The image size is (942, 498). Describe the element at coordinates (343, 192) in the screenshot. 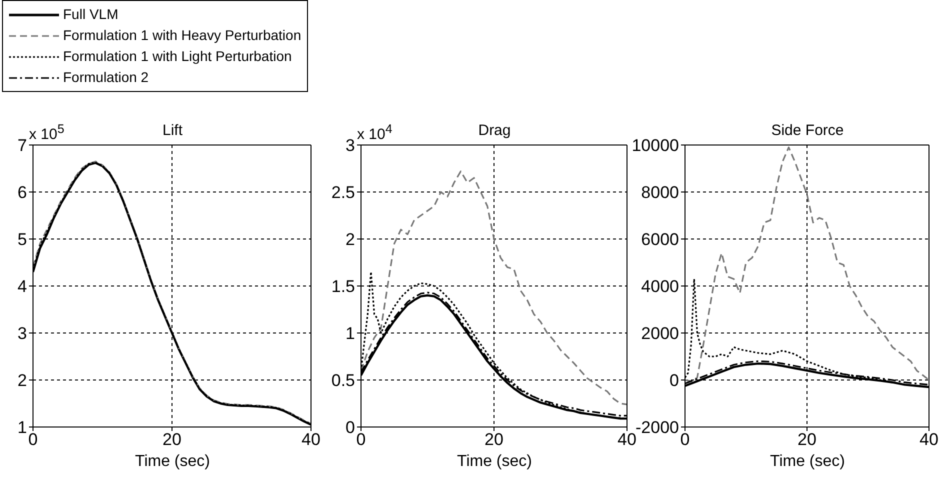

I see `y-tick-label: 2.5` at that location.